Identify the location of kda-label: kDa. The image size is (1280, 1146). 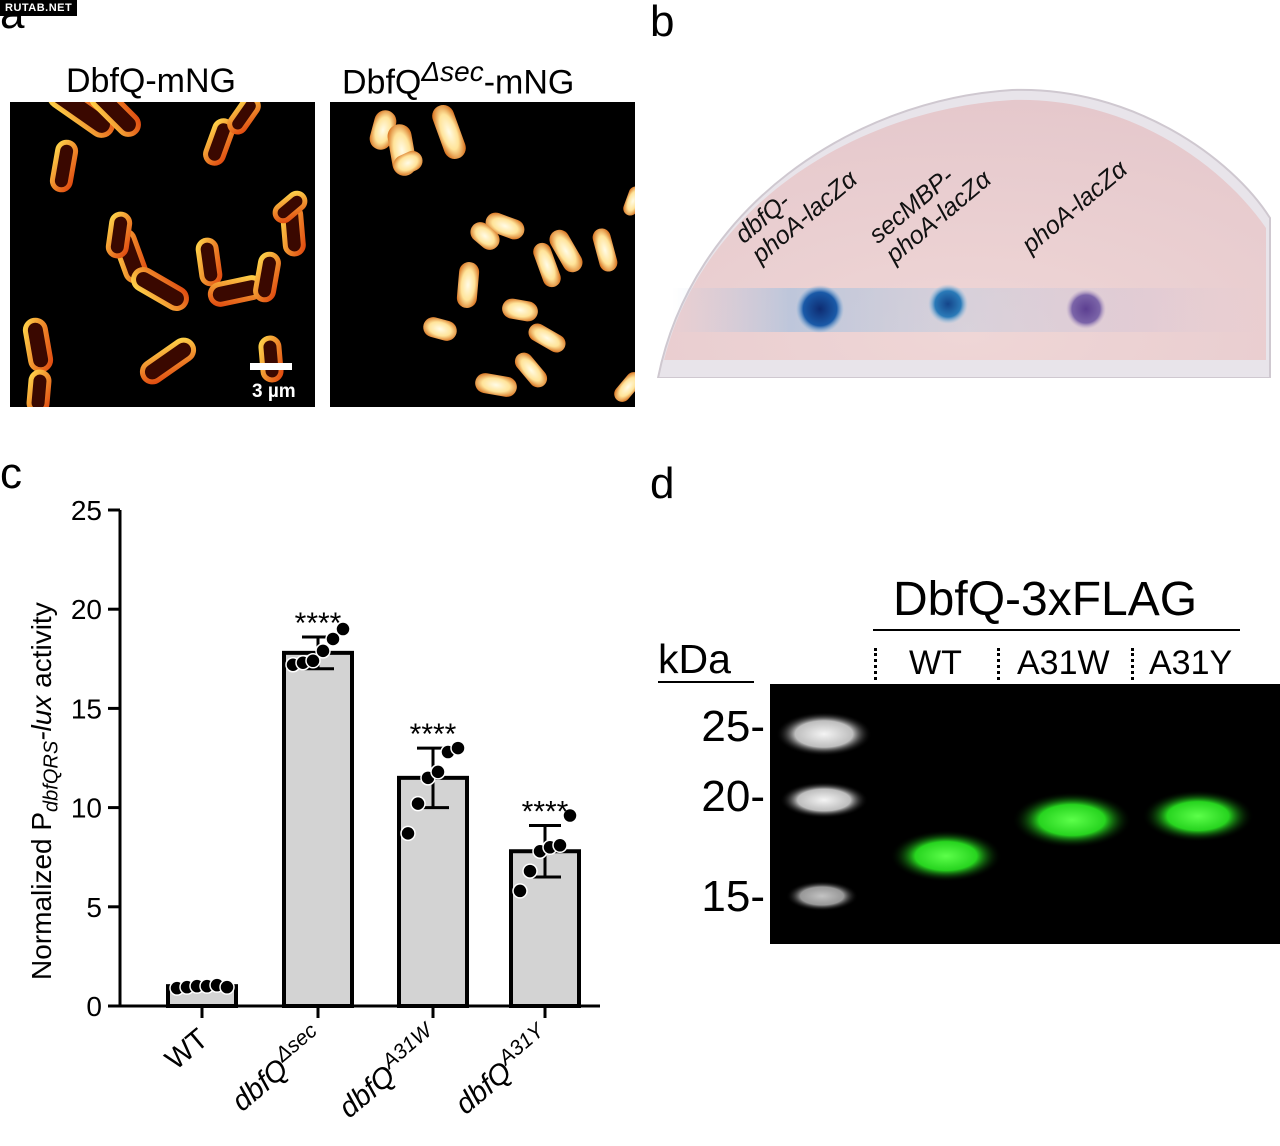
(694, 659).